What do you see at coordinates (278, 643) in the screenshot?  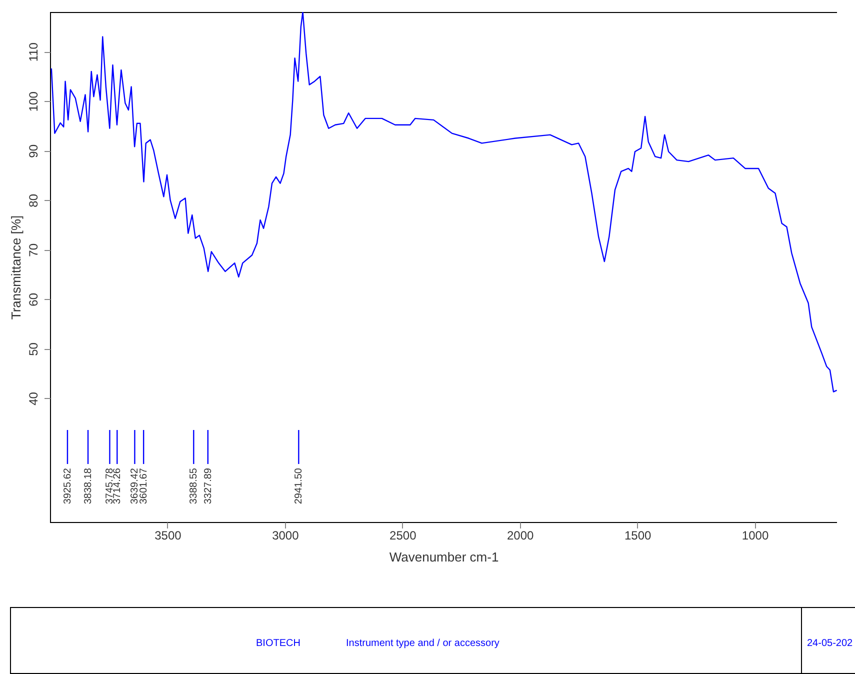 I see `text: BIOTECH` at bounding box center [278, 643].